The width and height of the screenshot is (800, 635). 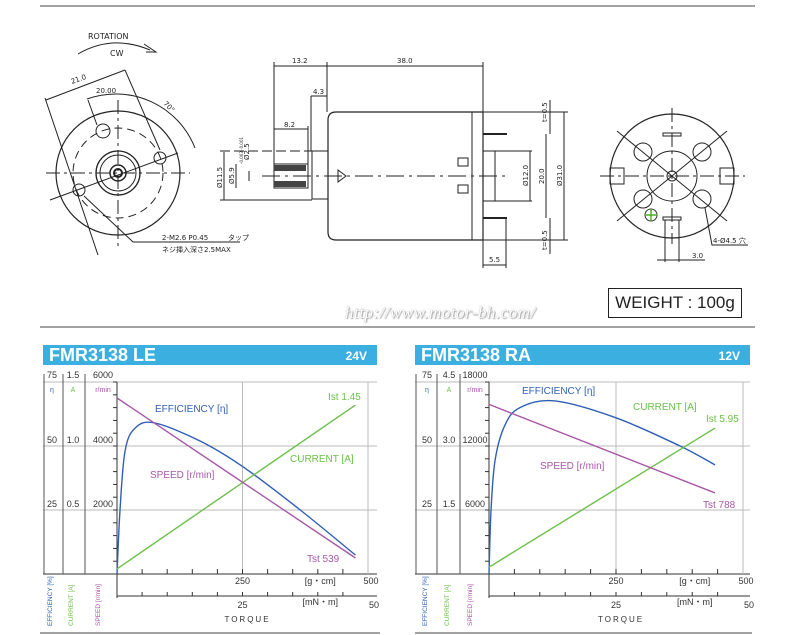 What do you see at coordinates (232, 175) in the screenshot?
I see `dim-d5-9: Ø5.9` at bounding box center [232, 175].